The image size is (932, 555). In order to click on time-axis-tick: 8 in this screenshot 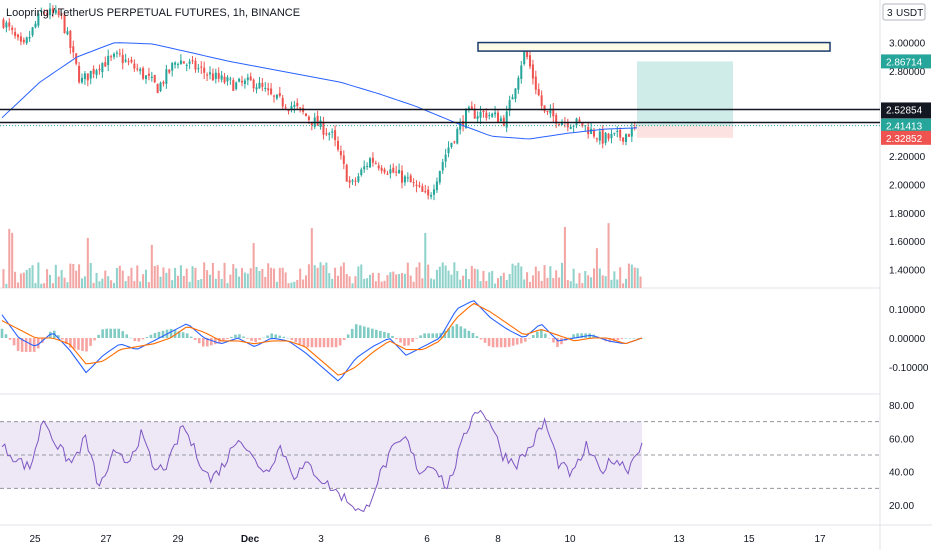, I will do `click(498, 539)`.